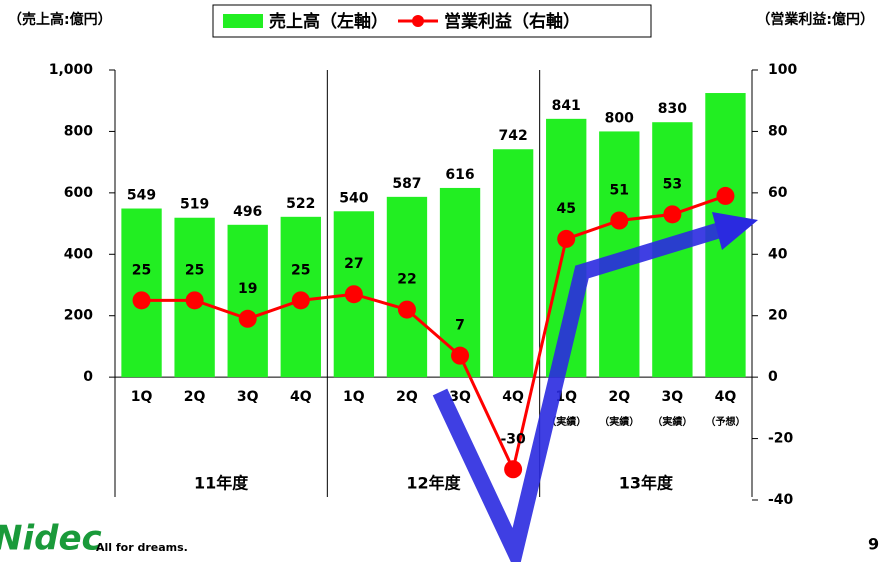 Image resolution: width=882 pixels, height=562 pixels. What do you see at coordinates (782, 70) in the screenshot?
I see `y2-tick-label: 100` at bounding box center [782, 70].